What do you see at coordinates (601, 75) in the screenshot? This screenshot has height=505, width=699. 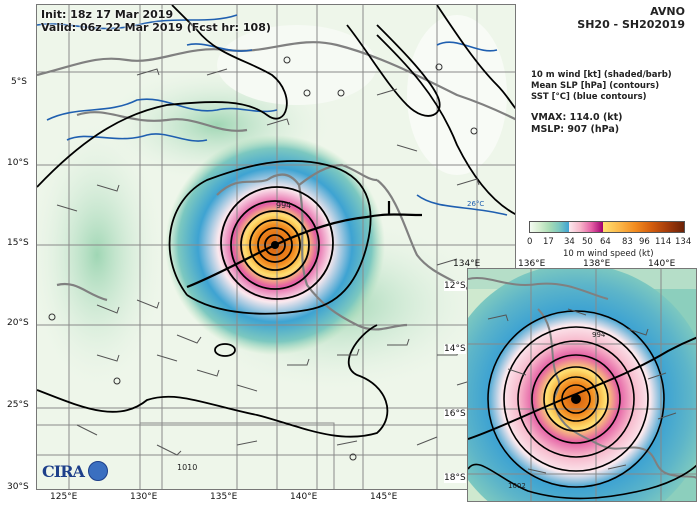 I see `legend-wind: 10 m wind [kt] (shaded/barb)` at bounding box center [601, 75].